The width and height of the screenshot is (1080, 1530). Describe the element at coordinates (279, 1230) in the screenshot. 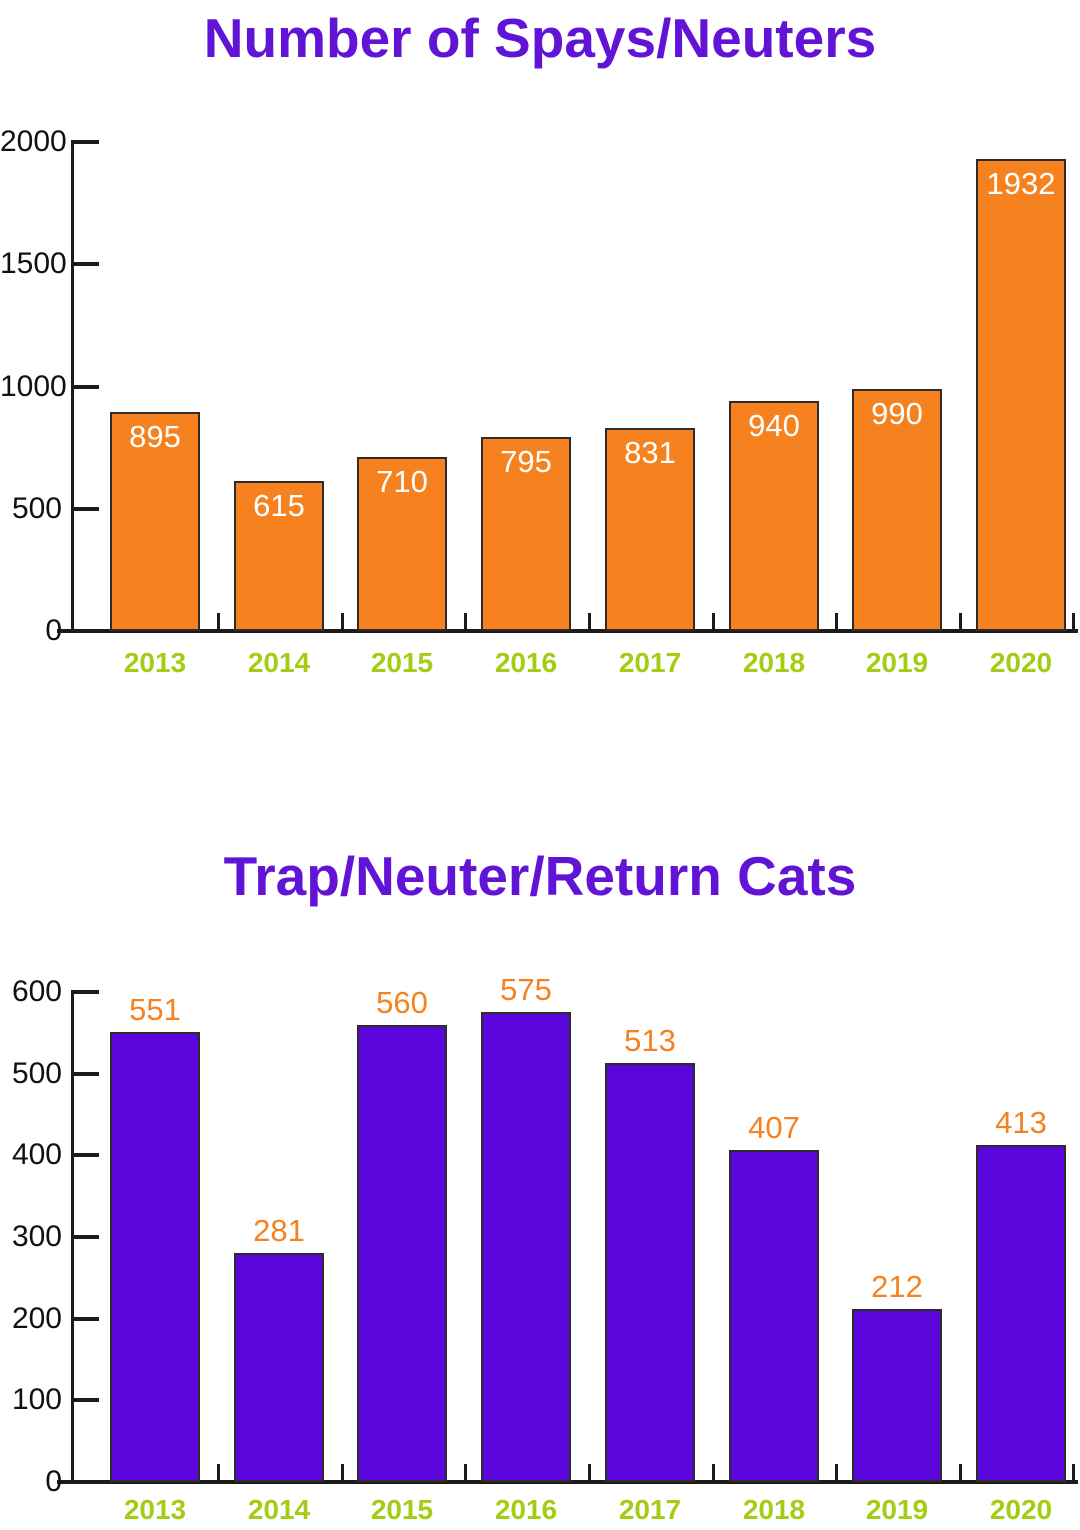

I see `bar-value-2014: 281` at that location.